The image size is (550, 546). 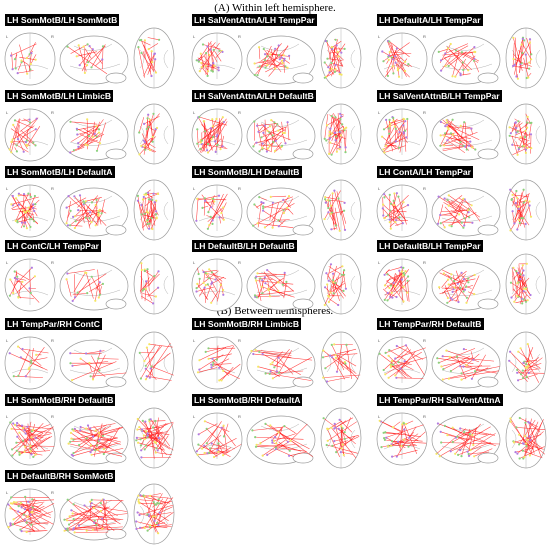 What do you see at coordinates (466, 60) in the screenshot?
I see `sagittal-view` at bounding box center [466, 60].